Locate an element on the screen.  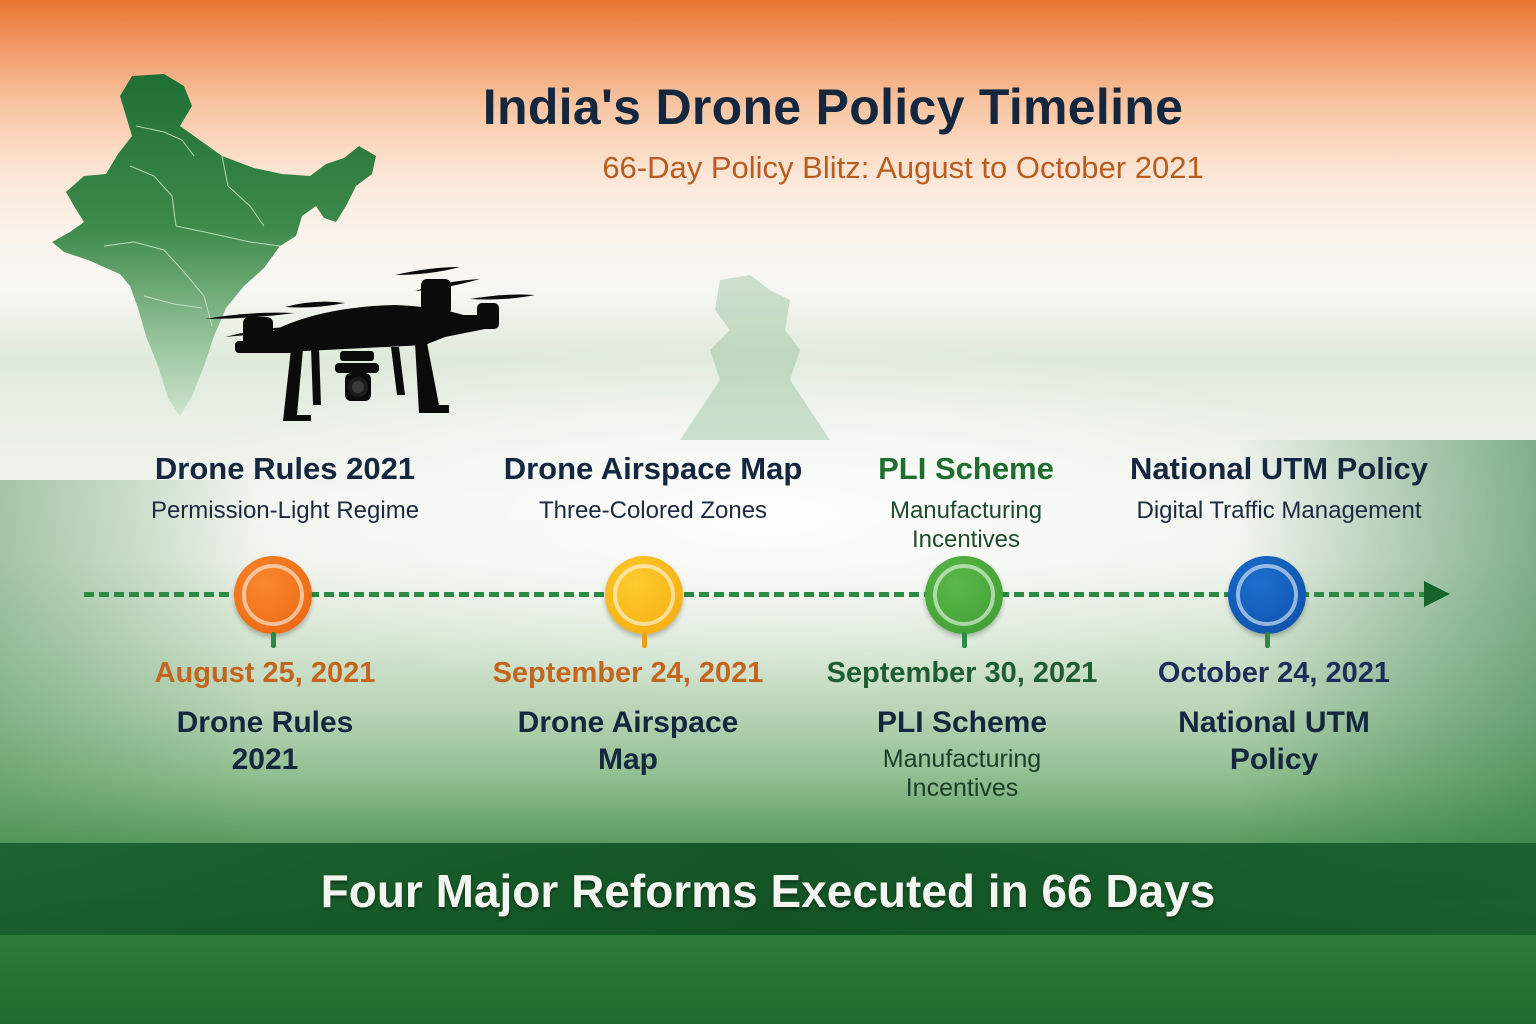
background-shade-left is located at coordinates (130, 690).